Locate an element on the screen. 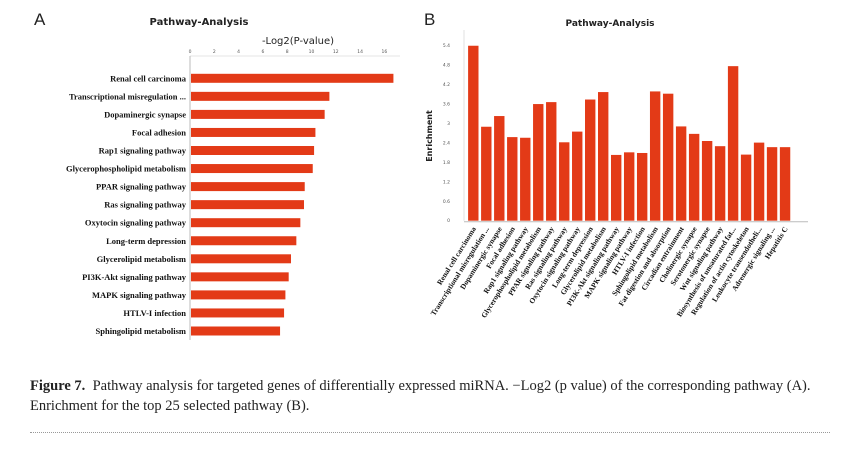  chart-a-category-label: MAPK signaling pathway is located at coordinates (139, 295).